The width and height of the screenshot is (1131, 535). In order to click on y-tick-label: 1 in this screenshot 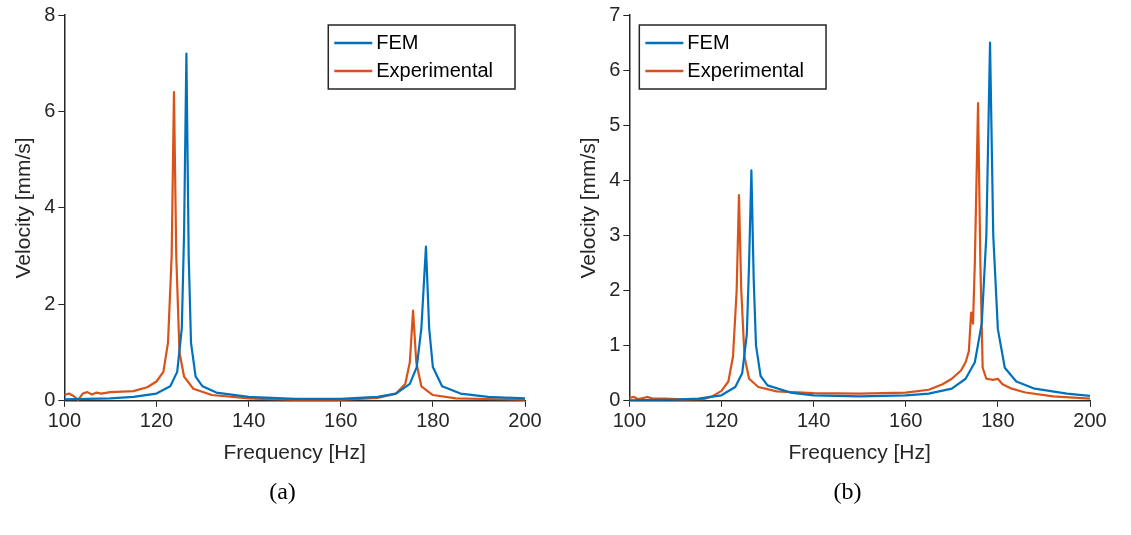, I will do `click(615, 344)`.